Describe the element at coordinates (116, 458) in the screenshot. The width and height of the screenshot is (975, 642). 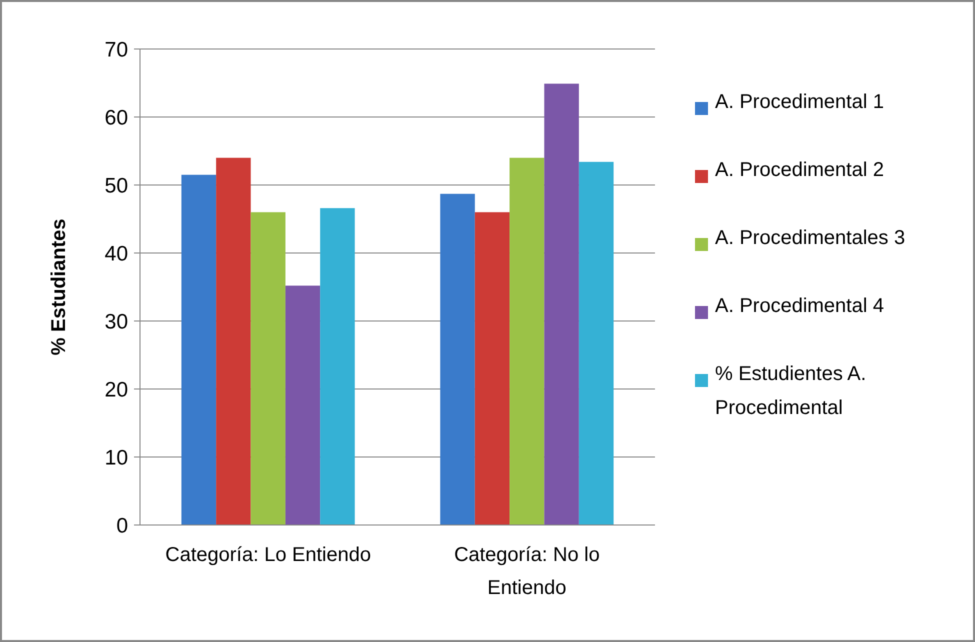
I see `y-tick-label: 10` at that location.